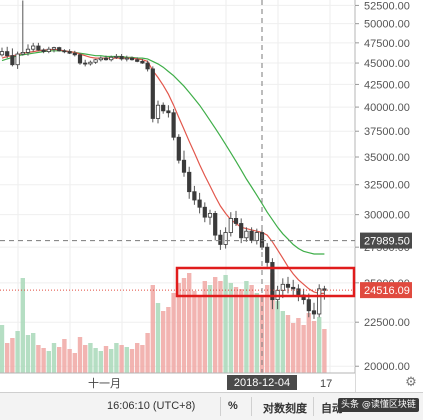 Image resolution: width=423 pixels, height=420 pixels. What do you see at coordinates (326, 384) in the screenshot?
I see `x-tick-label: 17` at bounding box center [326, 384].